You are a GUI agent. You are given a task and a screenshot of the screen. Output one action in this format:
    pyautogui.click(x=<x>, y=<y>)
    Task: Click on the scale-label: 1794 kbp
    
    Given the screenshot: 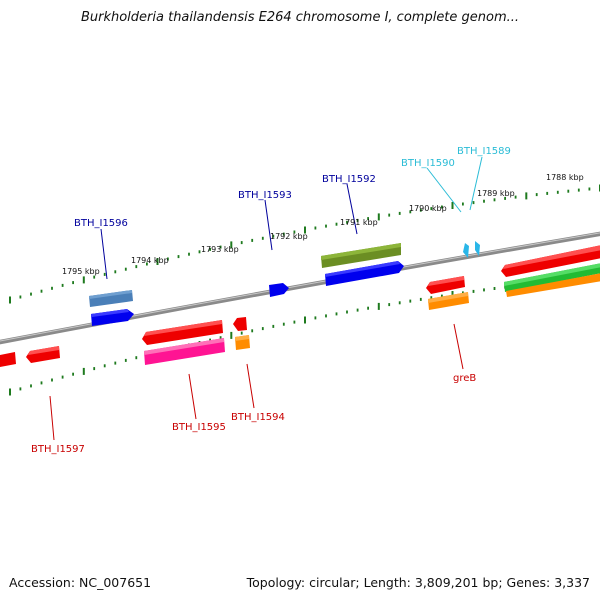 What is the action you would take?
    pyautogui.click(x=150, y=260)
    